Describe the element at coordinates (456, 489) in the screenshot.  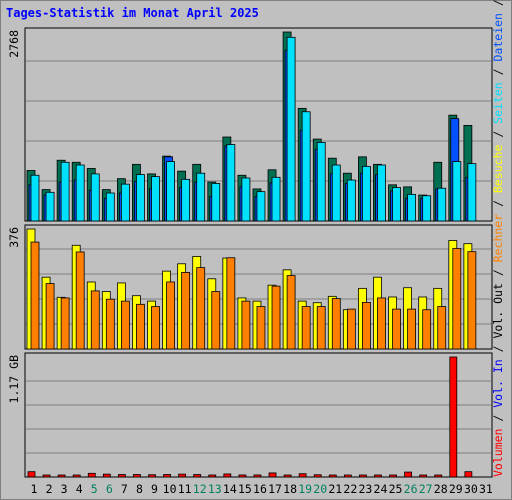
I see `x-tick-label: 29` at that location.